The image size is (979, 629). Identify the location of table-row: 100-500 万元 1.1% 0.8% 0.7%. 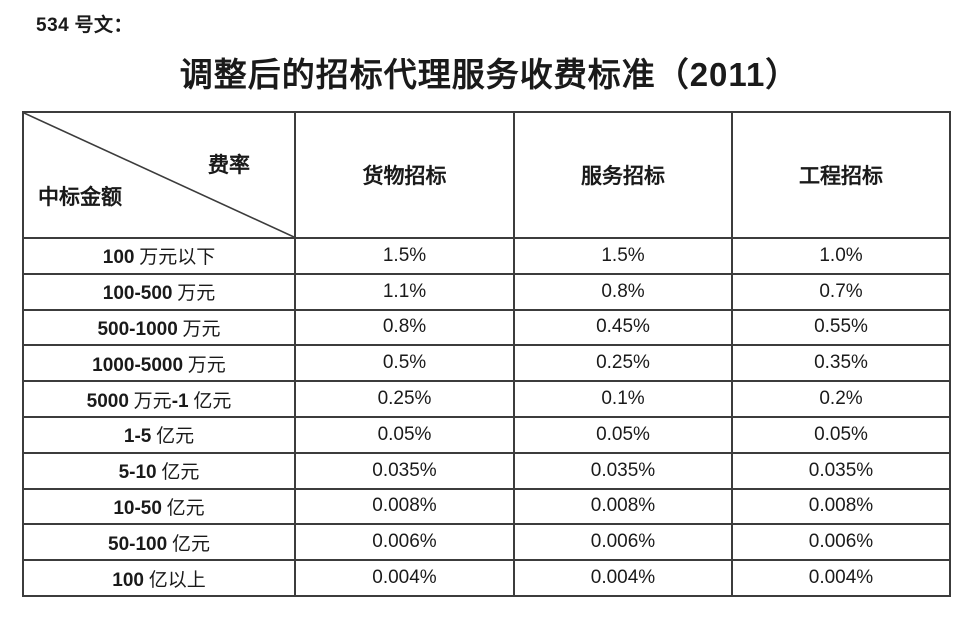
(486, 291).